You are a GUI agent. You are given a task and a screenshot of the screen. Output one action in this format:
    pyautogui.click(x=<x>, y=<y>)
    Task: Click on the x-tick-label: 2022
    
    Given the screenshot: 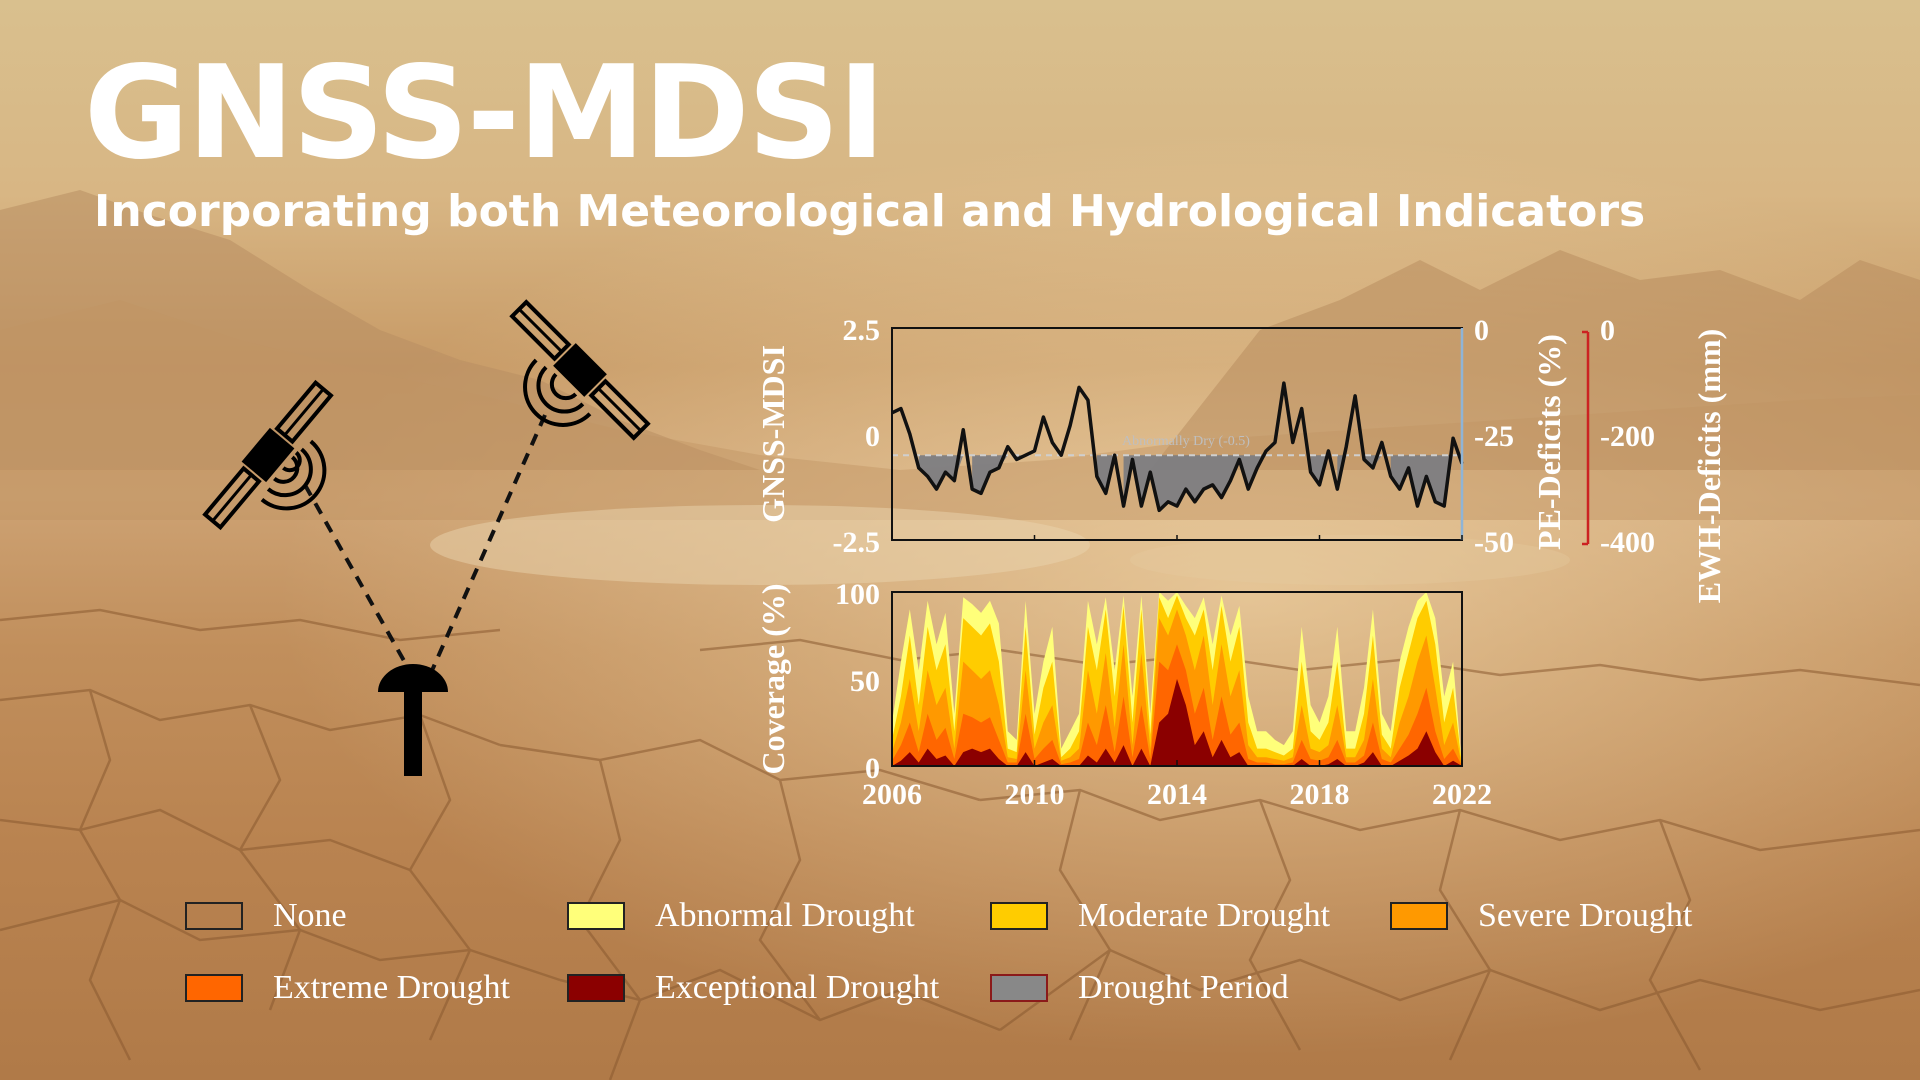 What is the action you would take?
    pyautogui.click(x=1462, y=794)
    